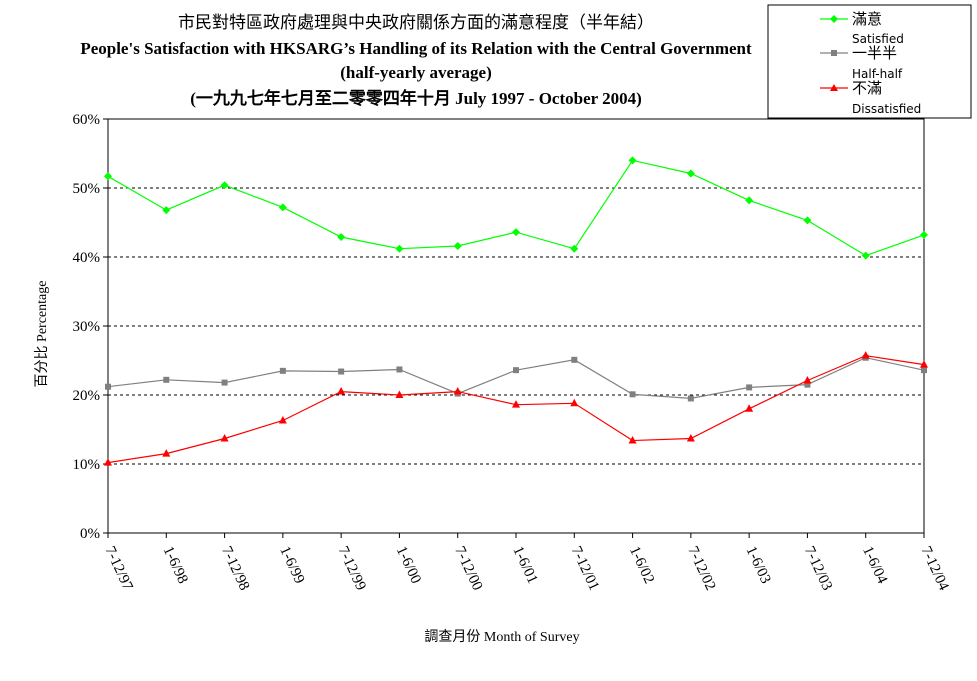 This screenshot has width=977, height=681. What do you see at coordinates (701, 568) in the screenshot?
I see `x-tick-label-10: 7-12/02` at bounding box center [701, 568].